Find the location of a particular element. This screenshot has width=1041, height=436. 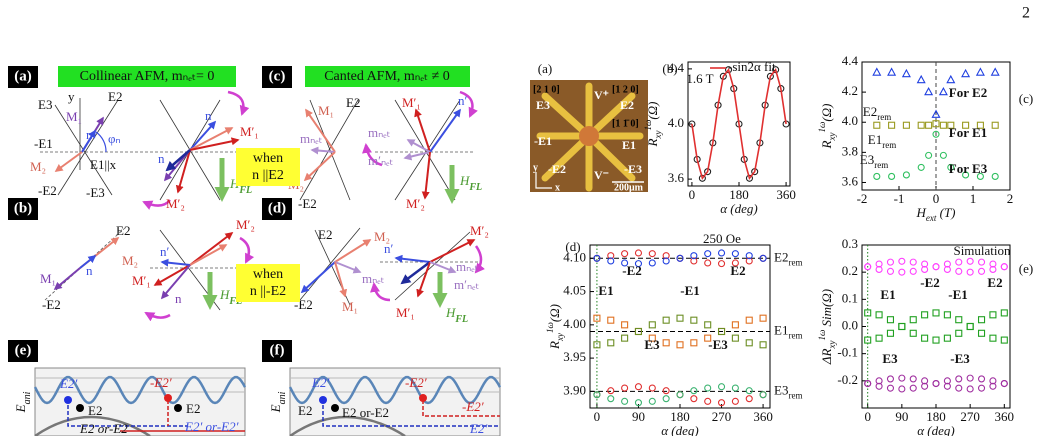

electrode-label: -E2 is located at coordinates (557, 169).